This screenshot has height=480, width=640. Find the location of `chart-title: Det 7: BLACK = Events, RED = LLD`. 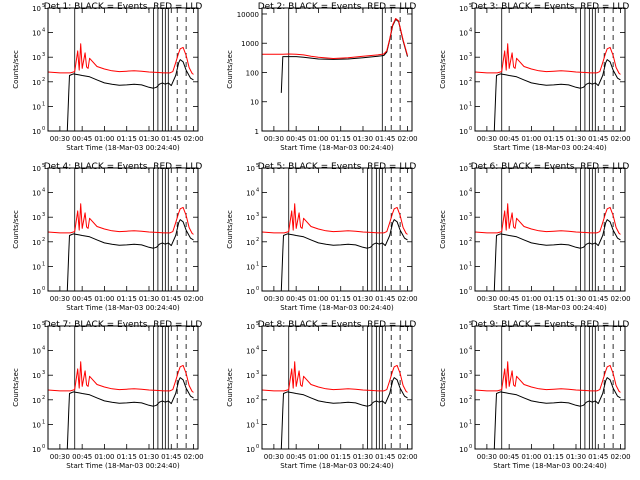

chart-title: Det 7: BLACK = Events, RED = LLD is located at coordinates (123, 325).